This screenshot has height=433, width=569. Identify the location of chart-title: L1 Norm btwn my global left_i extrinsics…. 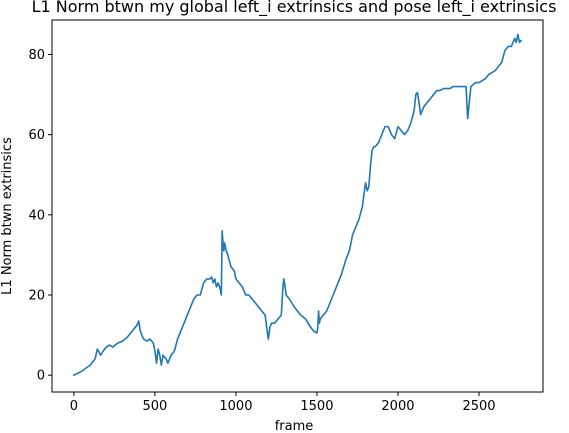
(294, 8).